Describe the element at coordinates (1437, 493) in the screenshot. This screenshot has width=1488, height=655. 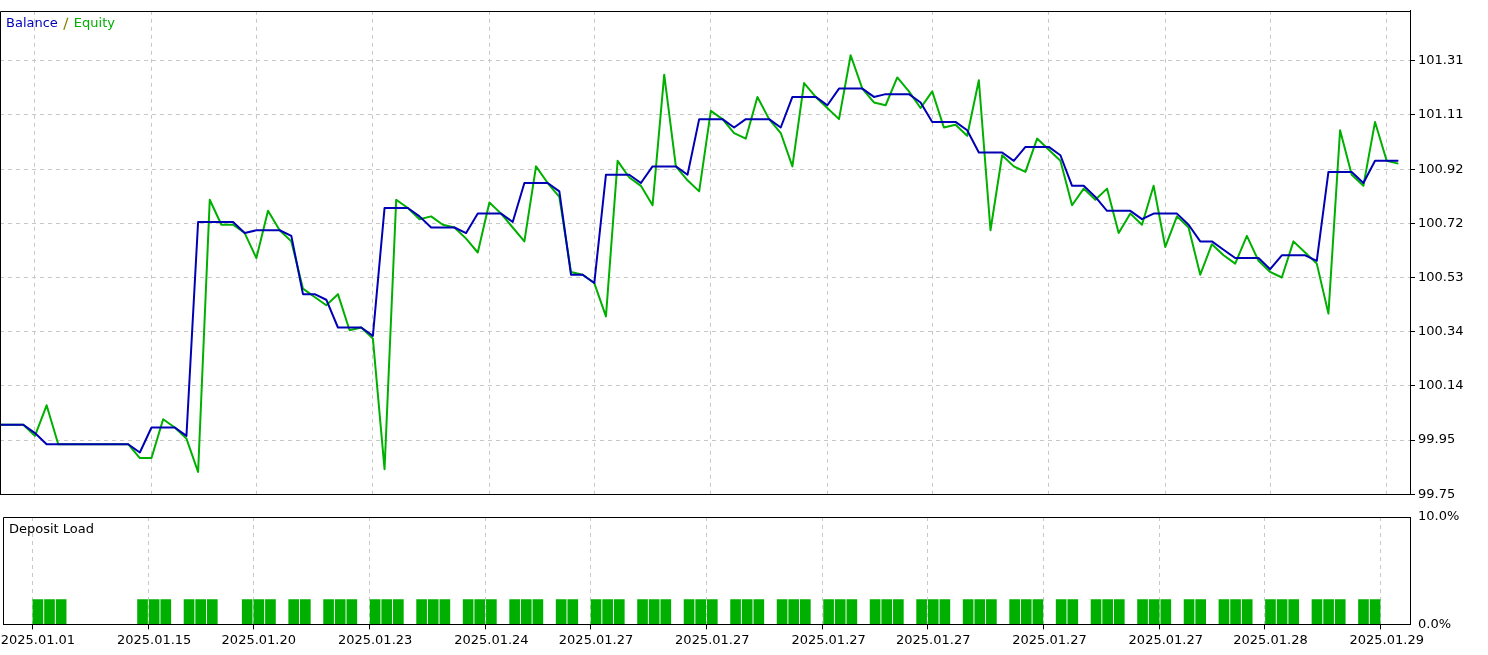
I see `y-tick-label: 99.75` at that location.